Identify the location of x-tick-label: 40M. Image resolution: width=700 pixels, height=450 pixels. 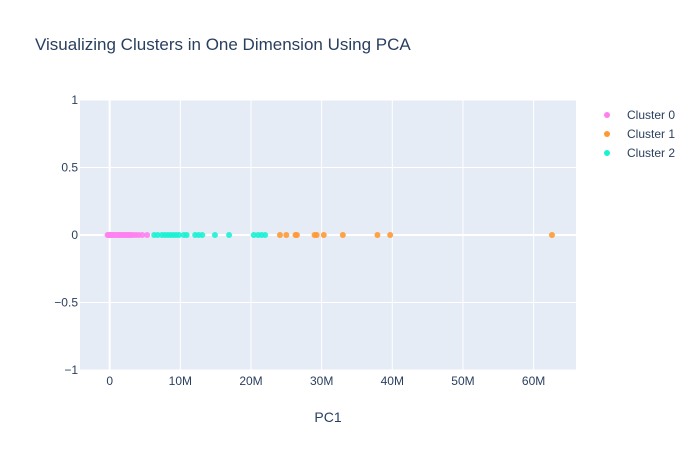
(392, 381).